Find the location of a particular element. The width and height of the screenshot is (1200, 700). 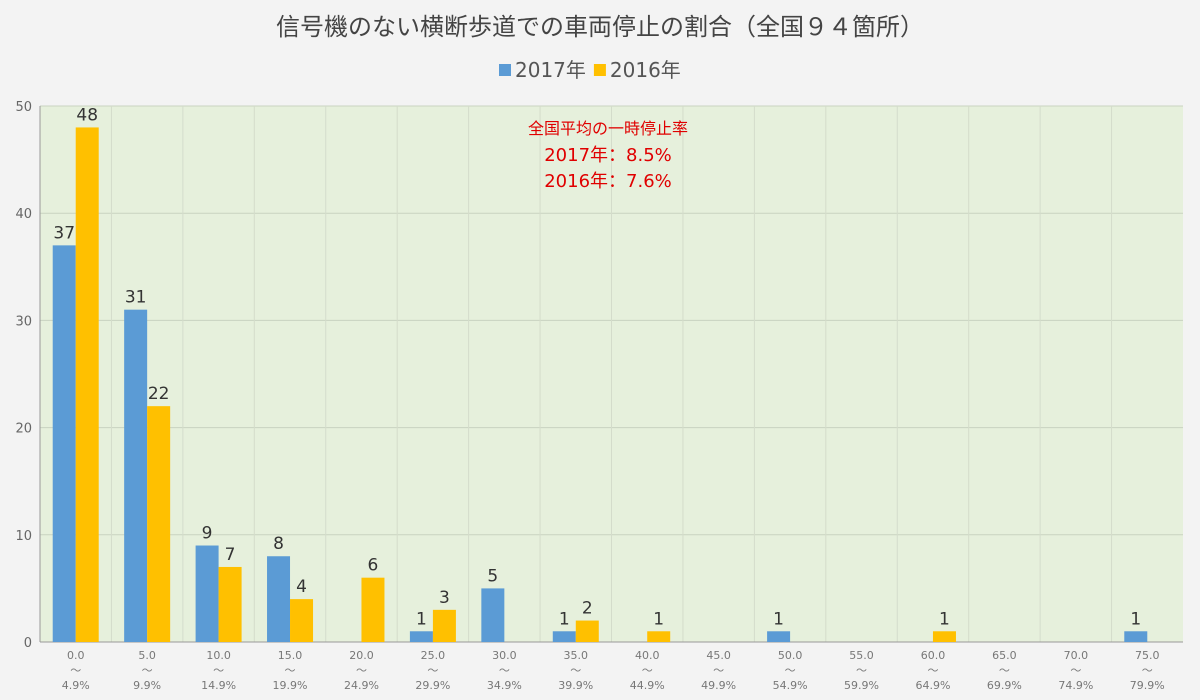

x-tick-label-start: 40.0 is located at coordinates (647, 655).